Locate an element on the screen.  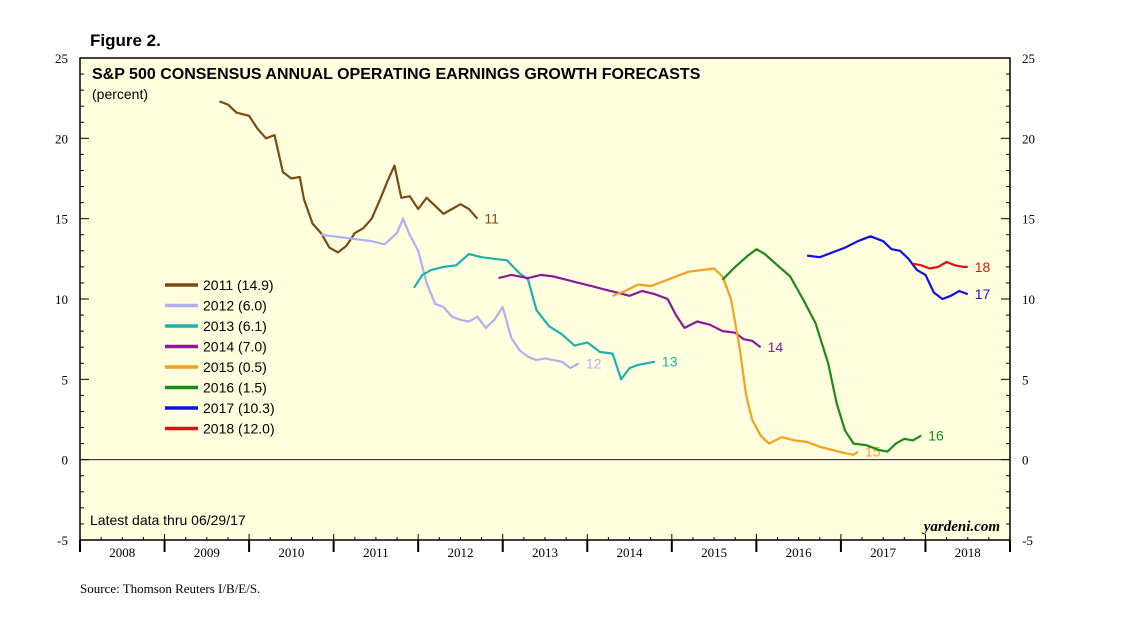
legend-label-2012: 2012 (6.0) is located at coordinates (235, 306).